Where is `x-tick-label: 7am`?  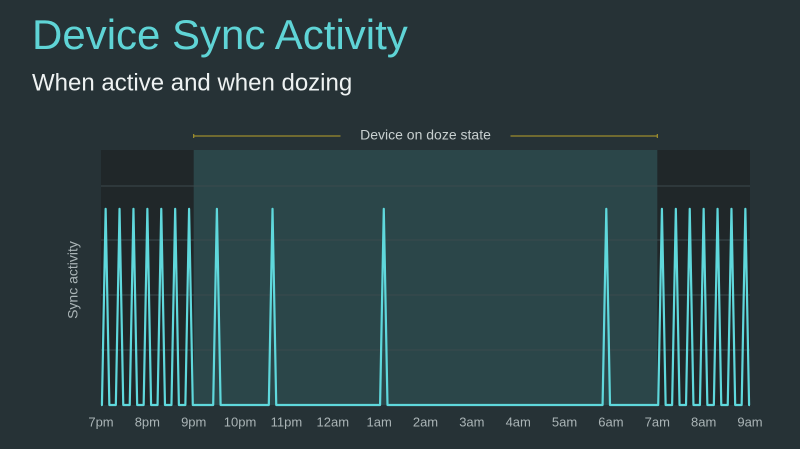
x-tick-label: 7am is located at coordinates (657, 421).